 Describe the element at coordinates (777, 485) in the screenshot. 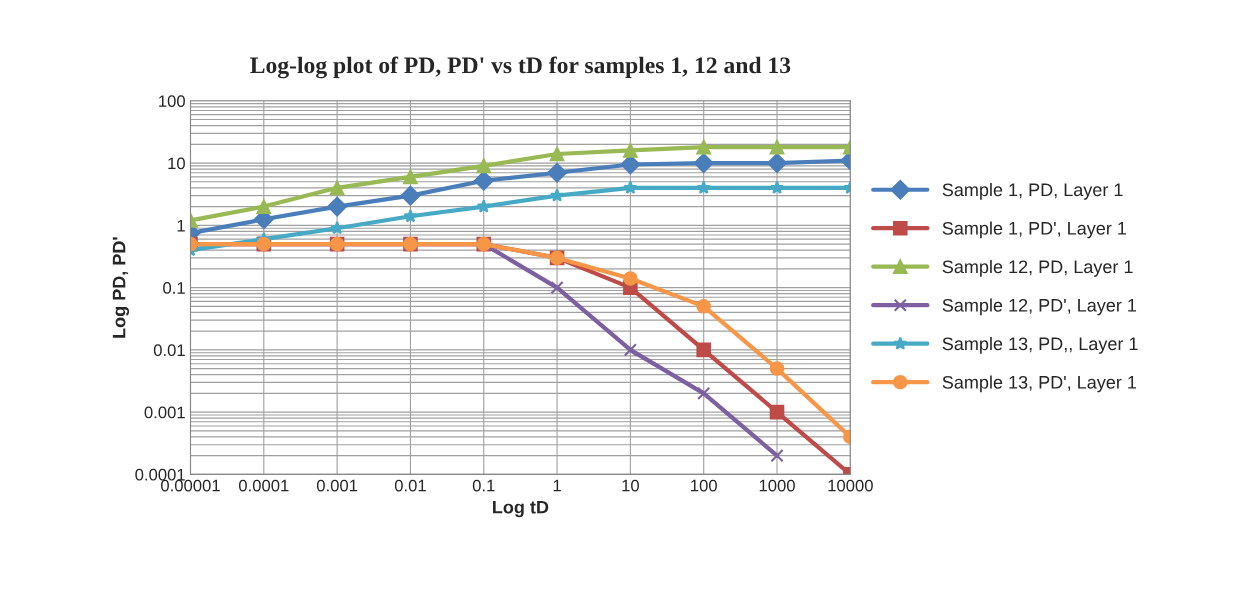

I see `x-tick-label: 1000` at that location.